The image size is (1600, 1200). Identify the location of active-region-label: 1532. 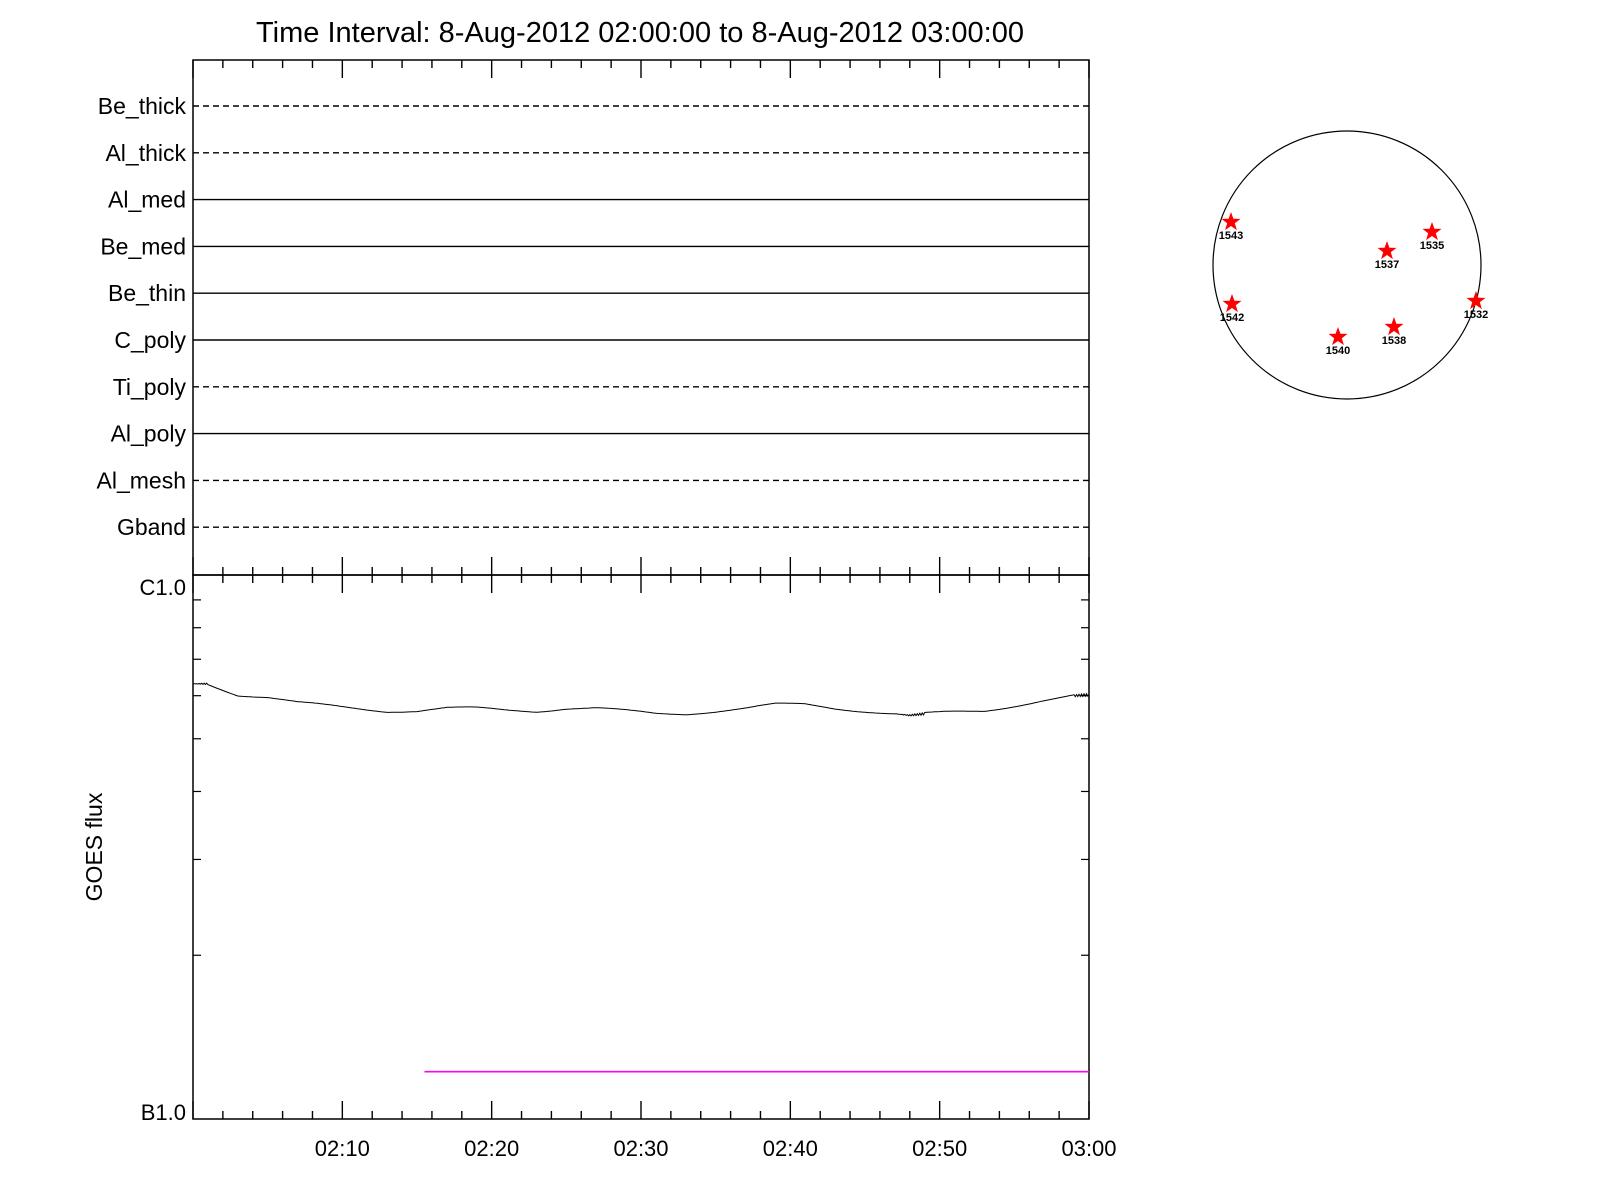
(1476, 315).